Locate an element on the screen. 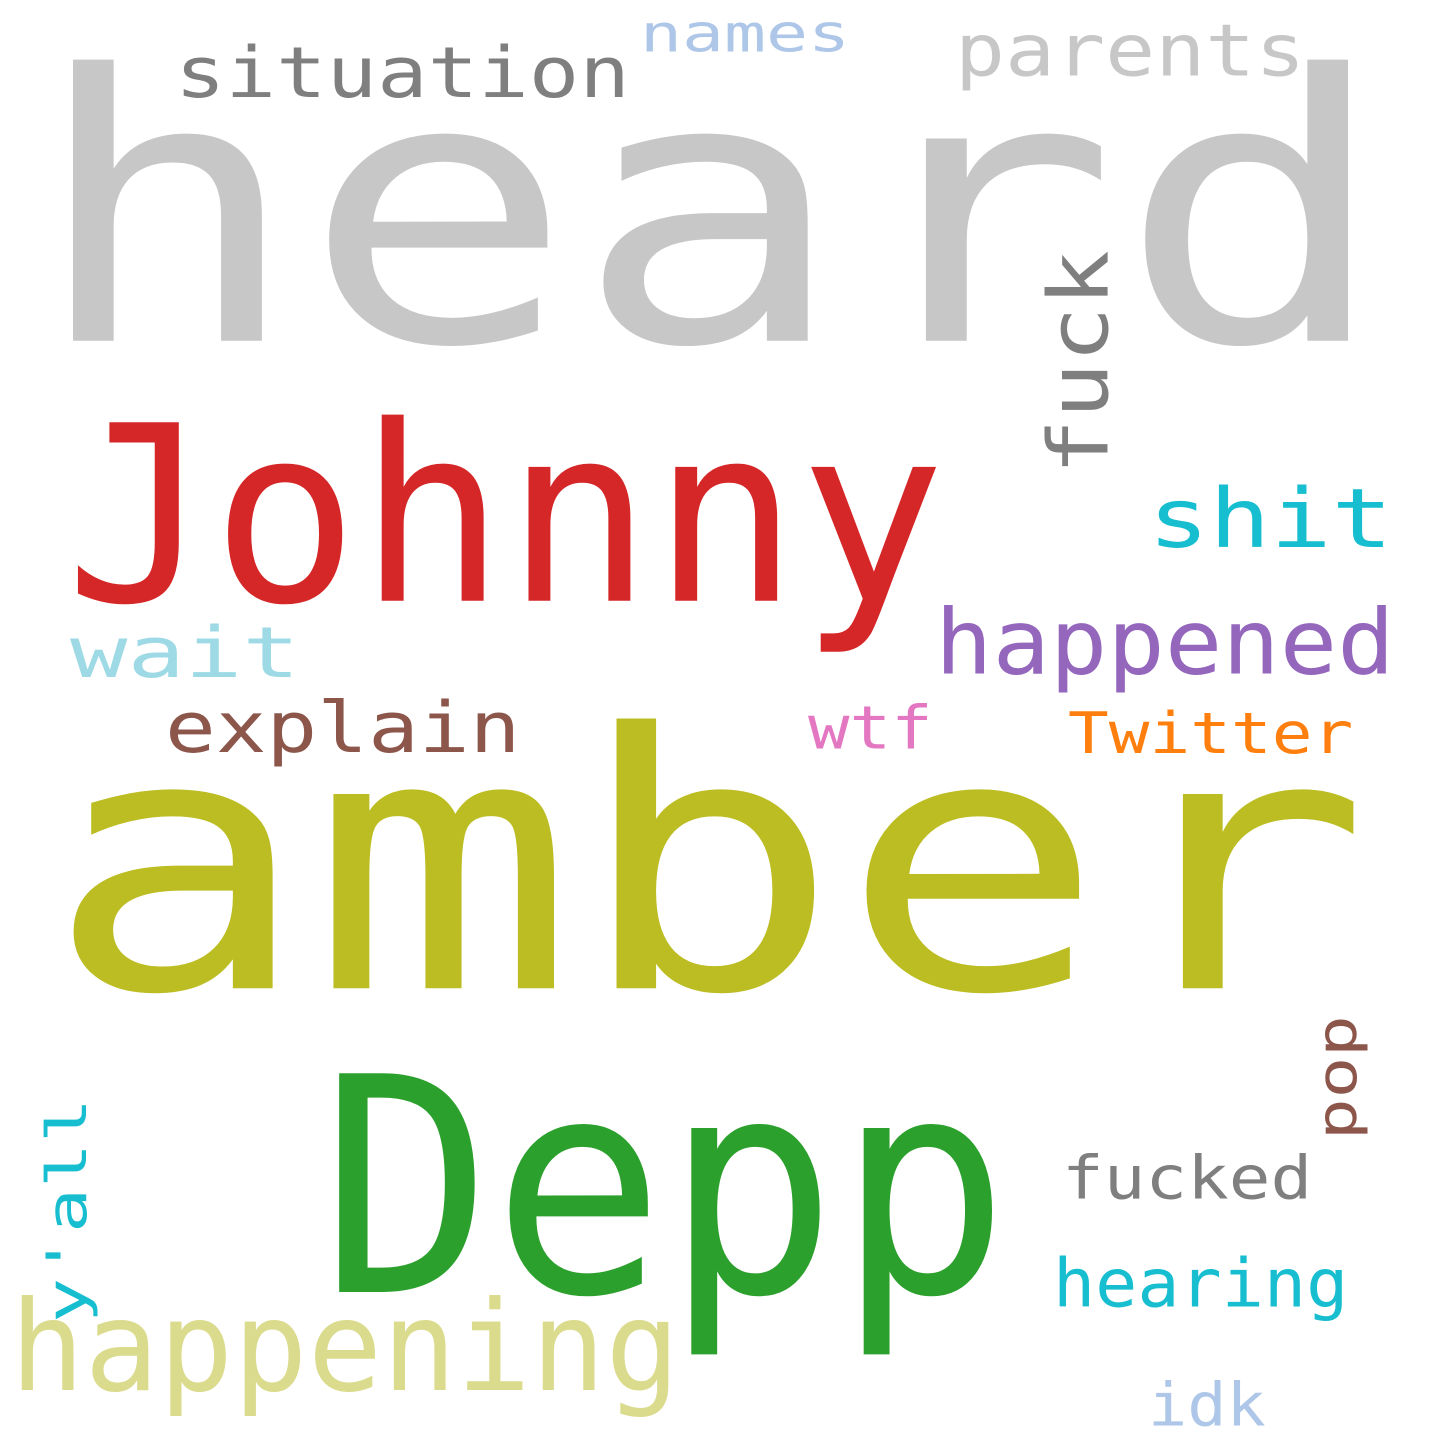  word-names: names is located at coordinates (745, 34).